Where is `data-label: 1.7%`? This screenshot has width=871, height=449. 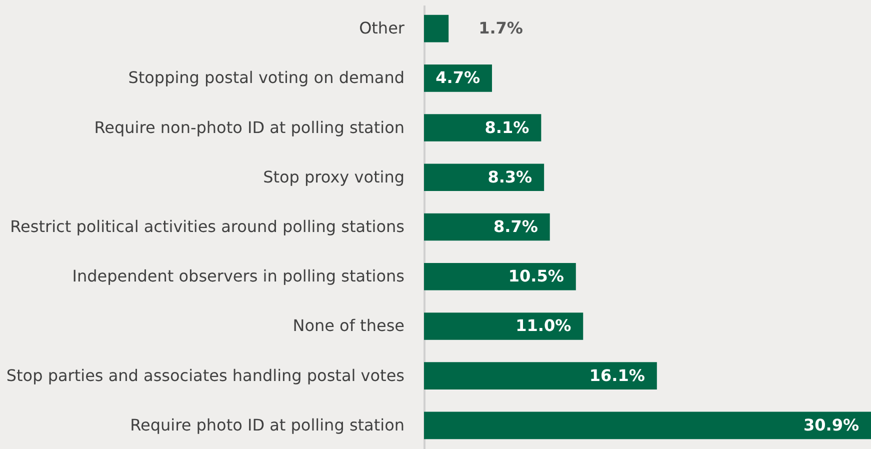 data-label: 1.7% is located at coordinates (500, 28).